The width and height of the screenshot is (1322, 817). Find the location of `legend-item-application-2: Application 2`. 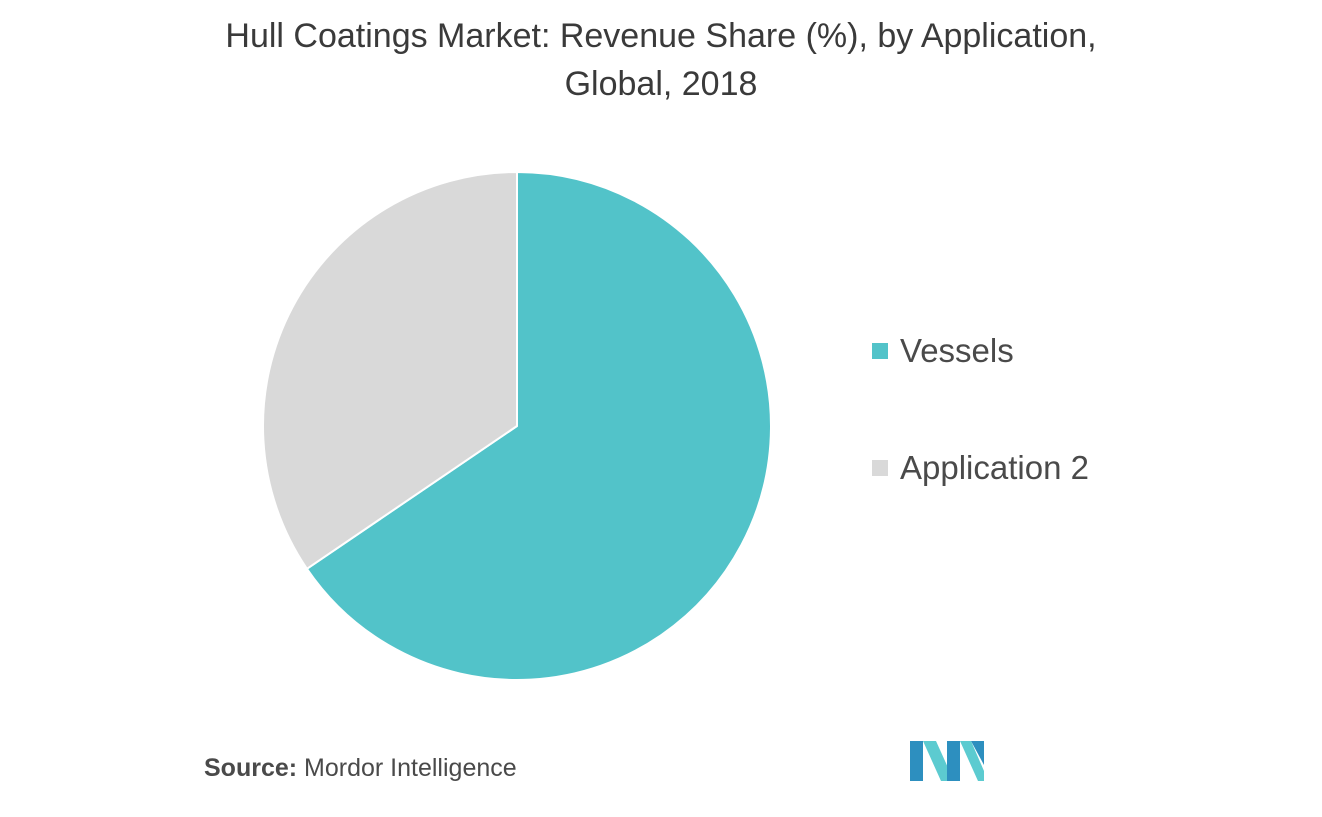

legend-item-application-2: Application 2 is located at coordinates (980, 468).